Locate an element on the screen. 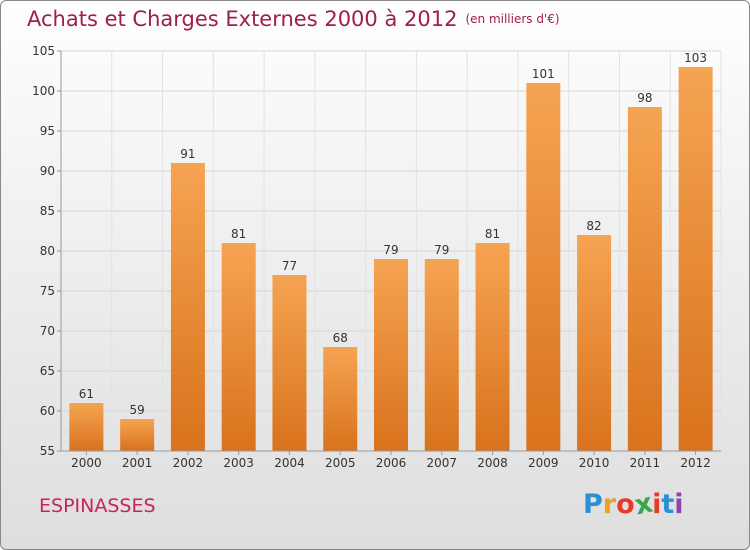  y-tick-label: 75 is located at coordinates (47, 291).